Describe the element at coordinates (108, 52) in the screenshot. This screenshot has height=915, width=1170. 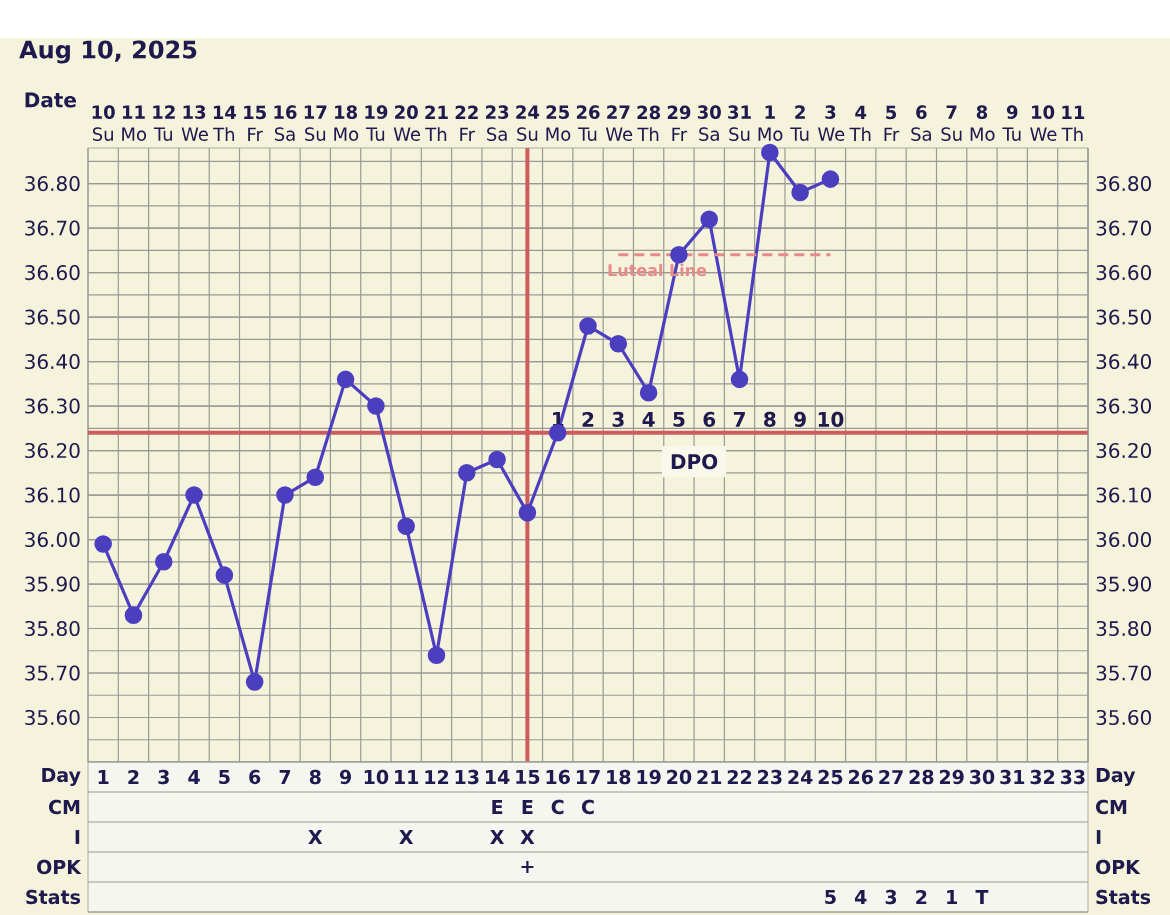
I see `chart-title: Aug 10, 2025` at that location.